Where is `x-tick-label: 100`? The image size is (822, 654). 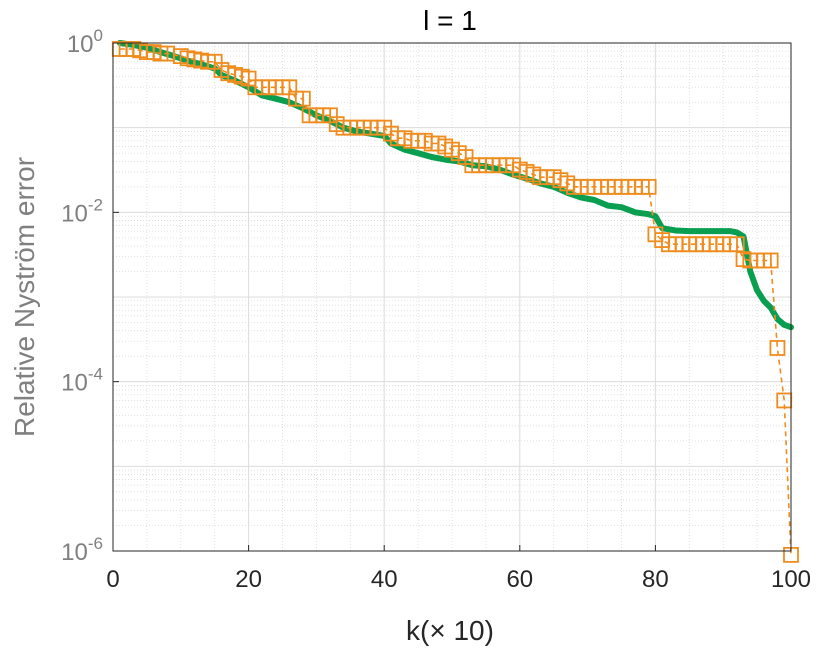
x-tick-label: 100 is located at coordinates (791, 579).